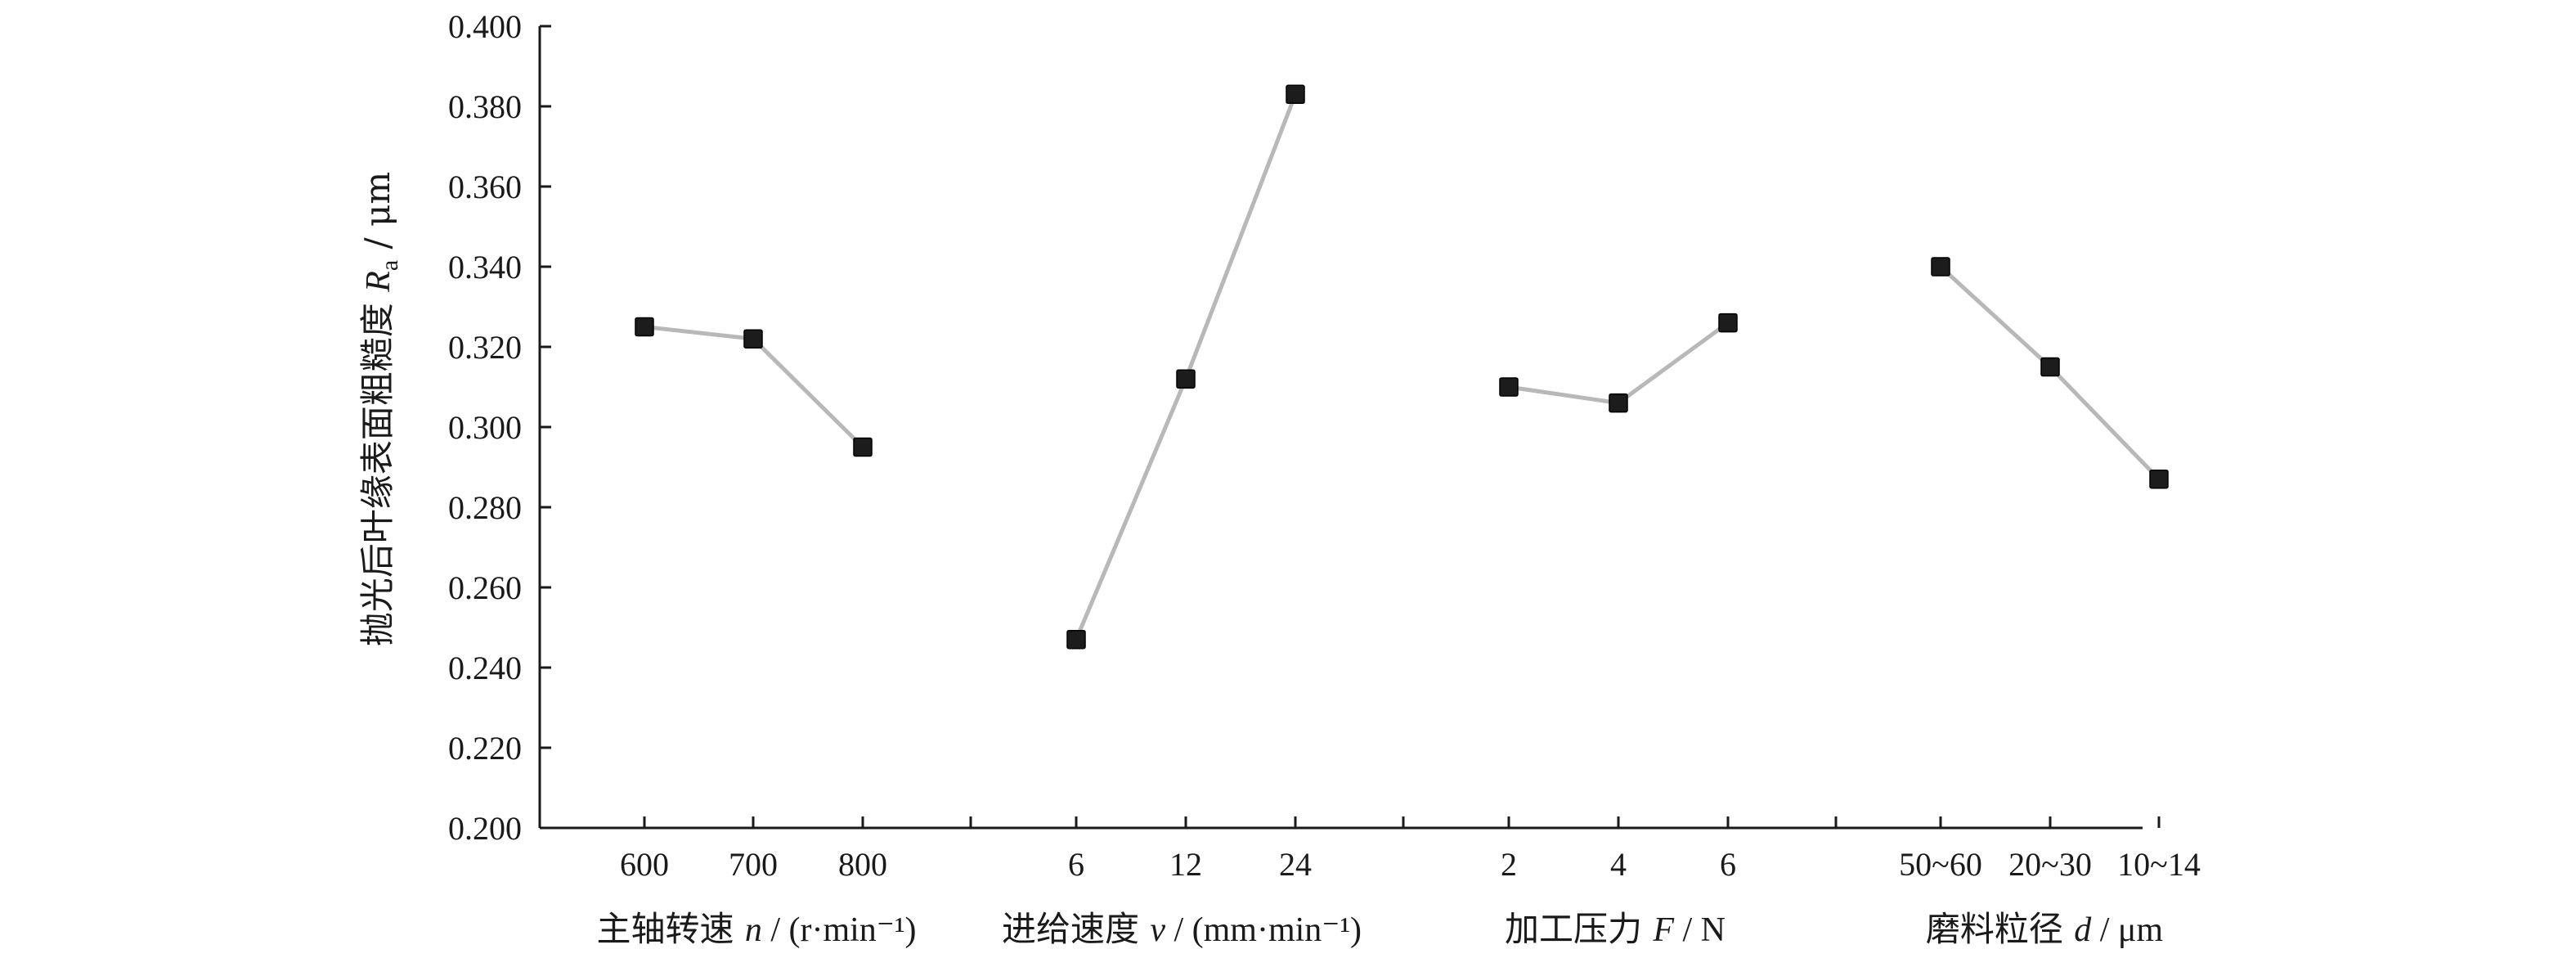  I want to click on factor-label-prefix: 加工压力, so click(1579, 929).